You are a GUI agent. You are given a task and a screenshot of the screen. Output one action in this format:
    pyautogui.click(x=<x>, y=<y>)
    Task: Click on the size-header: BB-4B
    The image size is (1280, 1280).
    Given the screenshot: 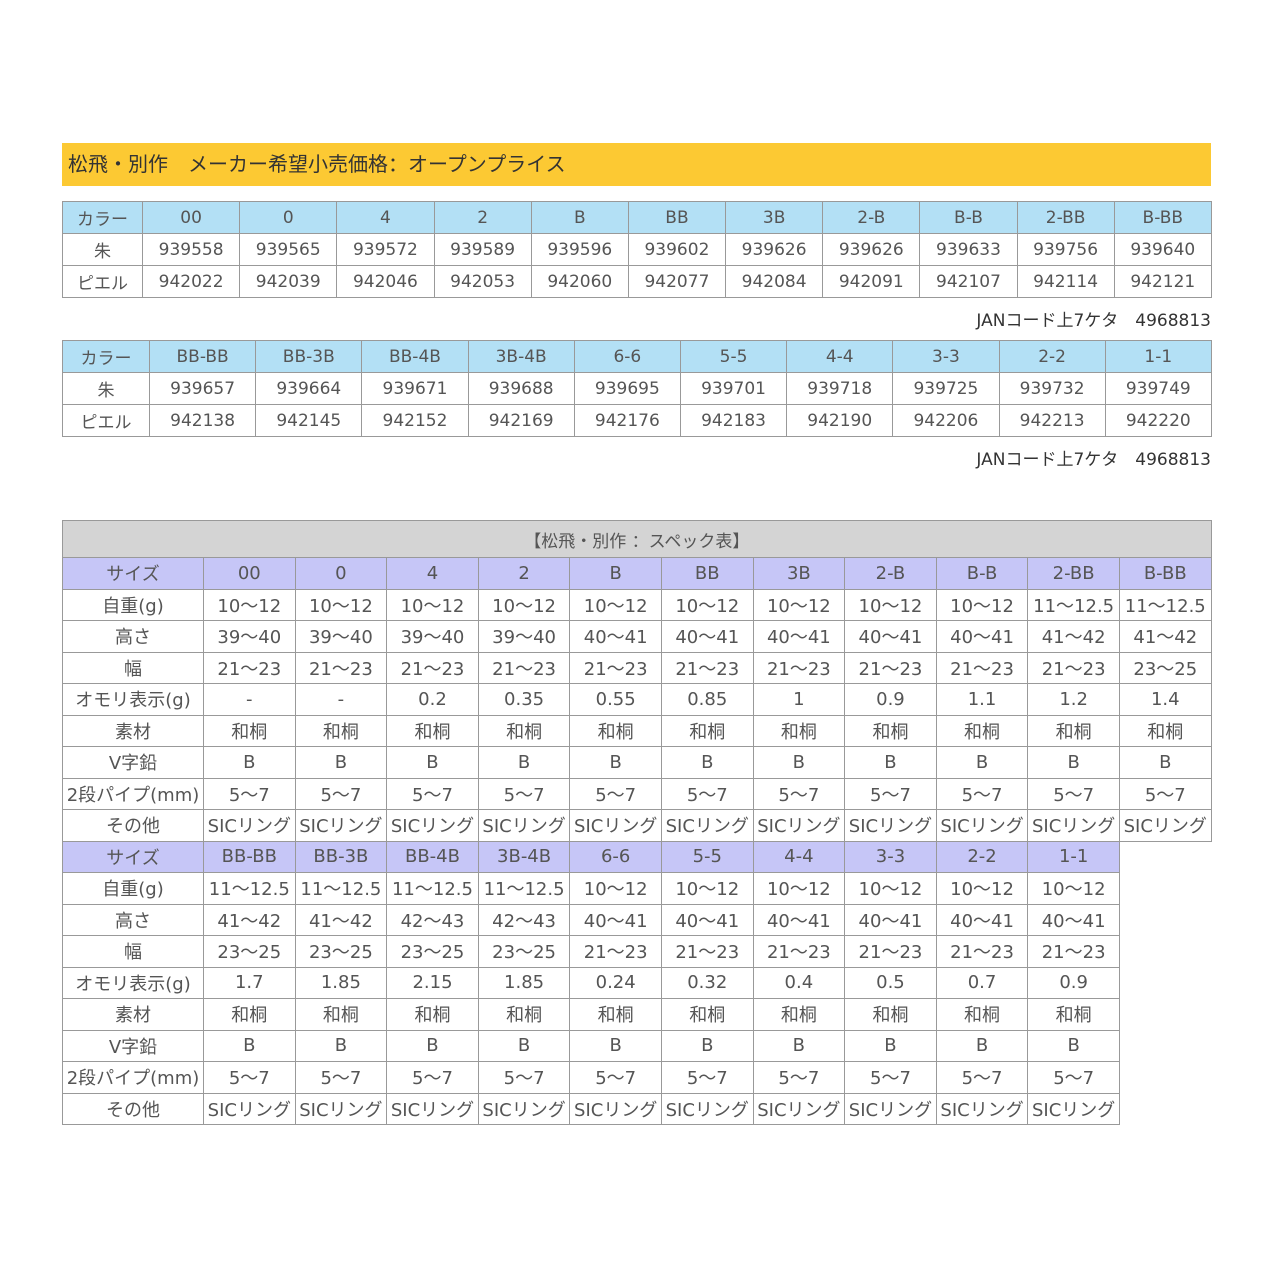 What is the action you would take?
    pyautogui.click(x=415, y=356)
    